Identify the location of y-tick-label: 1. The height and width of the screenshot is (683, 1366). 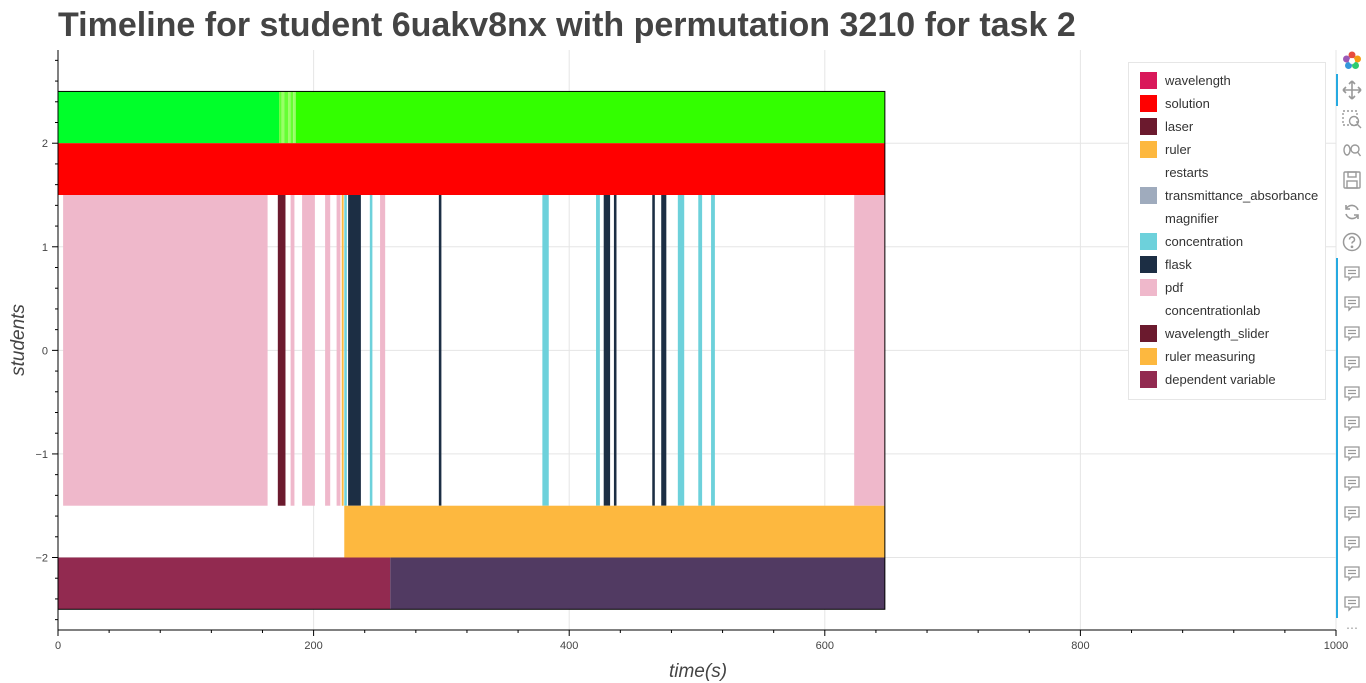
(45, 248).